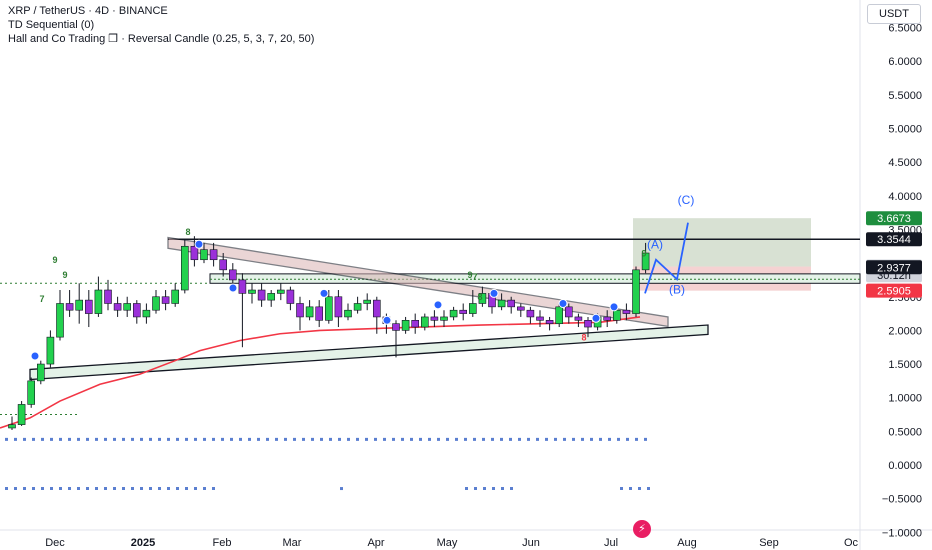 This screenshot has width=932, height=550. Describe the element at coordinates (894, 14) in the screenshot. I see `currency-selector: USDT` at that location.